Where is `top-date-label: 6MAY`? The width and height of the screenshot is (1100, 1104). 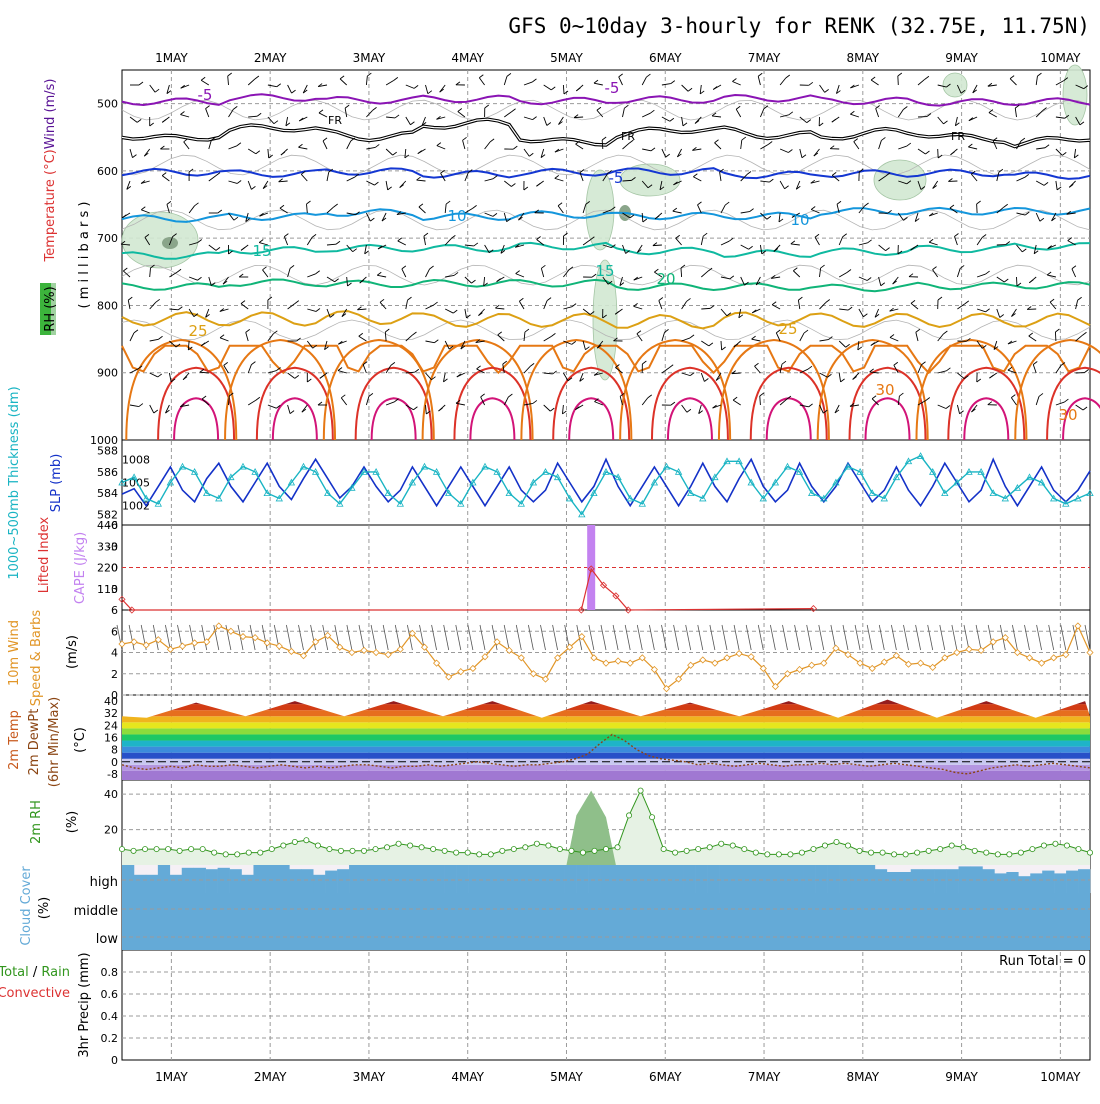 top-date-label: 6MAY is located at coordinates (665, 58).